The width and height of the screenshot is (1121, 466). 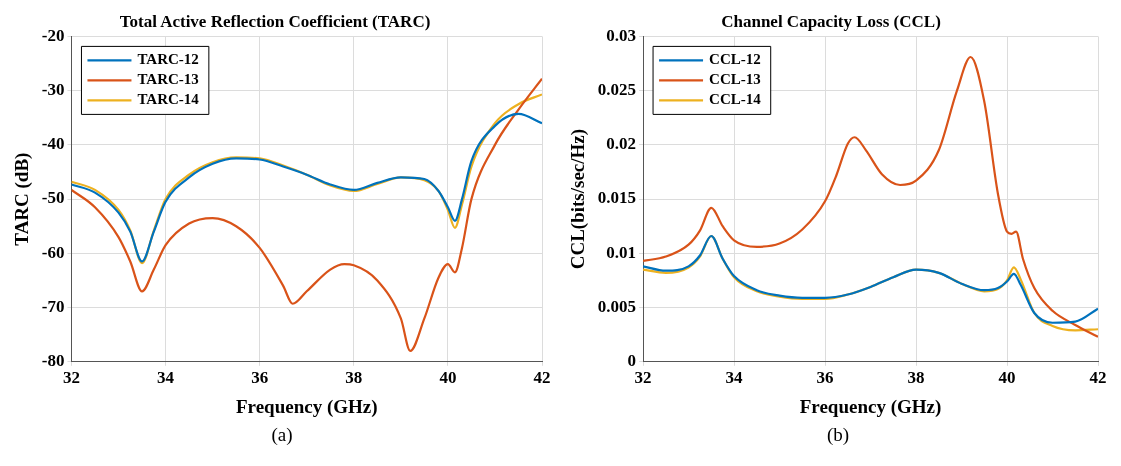 I want to click on text: (b), so click(x=838, y=435).